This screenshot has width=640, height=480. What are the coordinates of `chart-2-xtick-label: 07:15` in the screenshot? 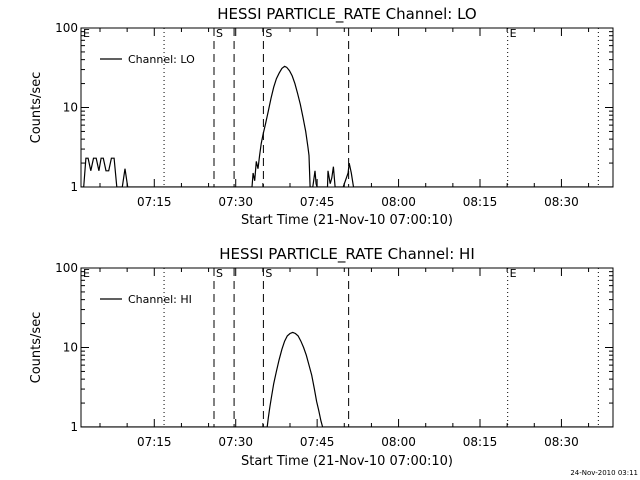 It's located at (154, 442).